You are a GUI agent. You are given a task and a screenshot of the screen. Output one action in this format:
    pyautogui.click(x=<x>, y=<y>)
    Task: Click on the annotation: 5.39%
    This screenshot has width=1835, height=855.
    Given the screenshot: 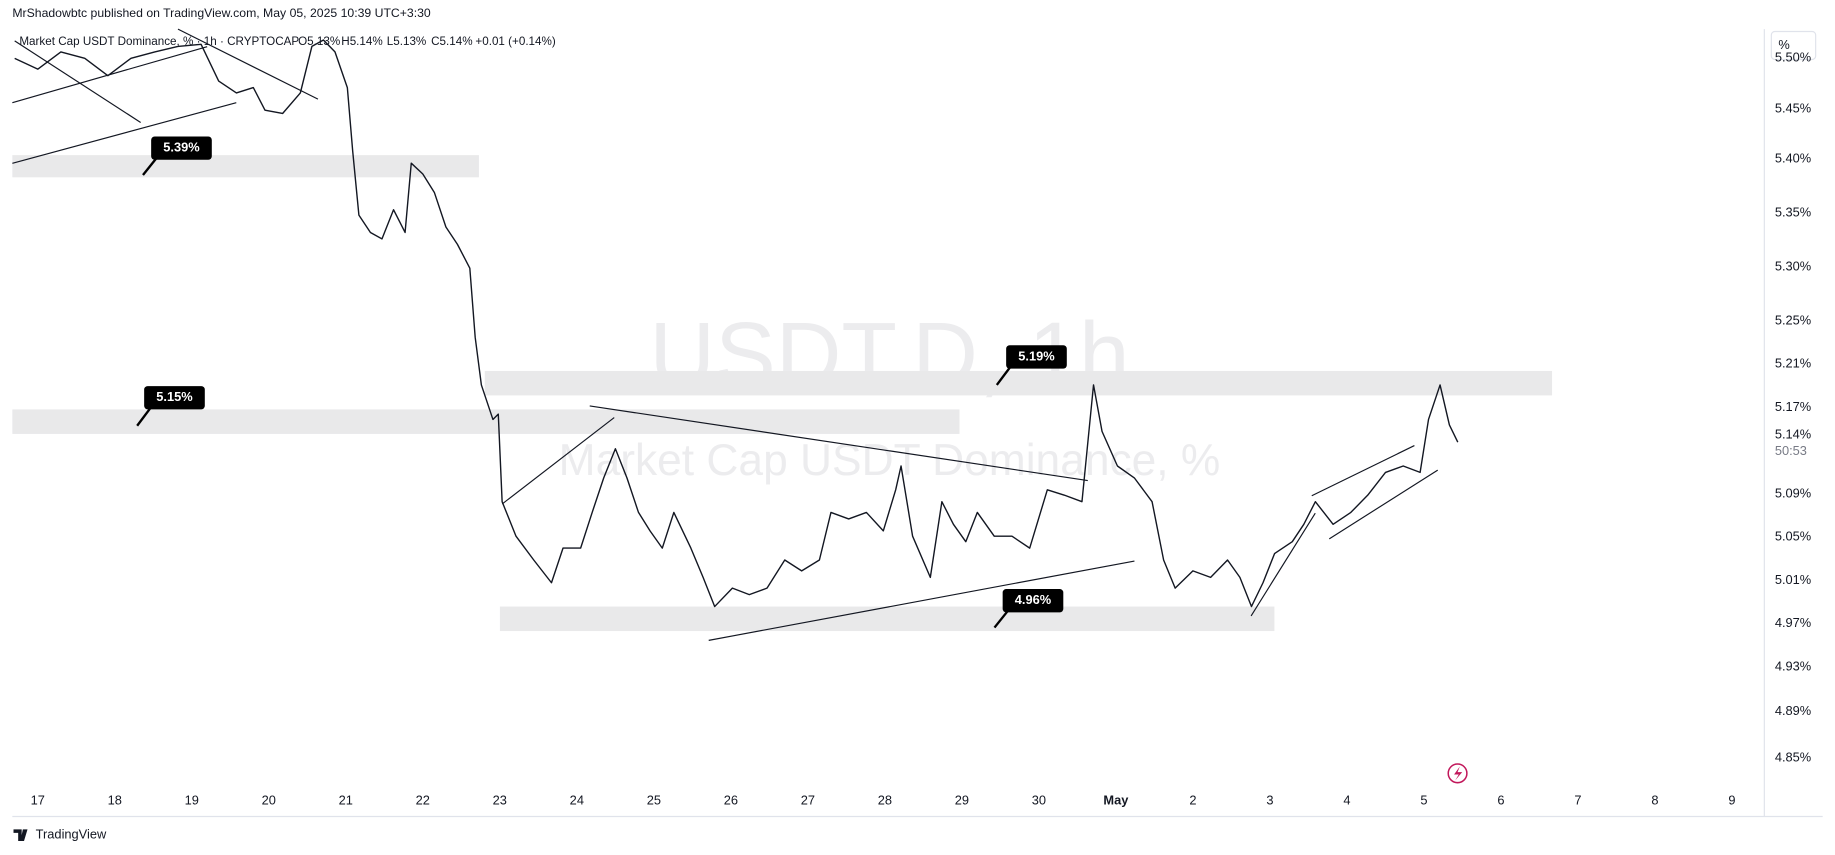 What is the action you would take?
    pyautogui.click(x=177, y=156)
    